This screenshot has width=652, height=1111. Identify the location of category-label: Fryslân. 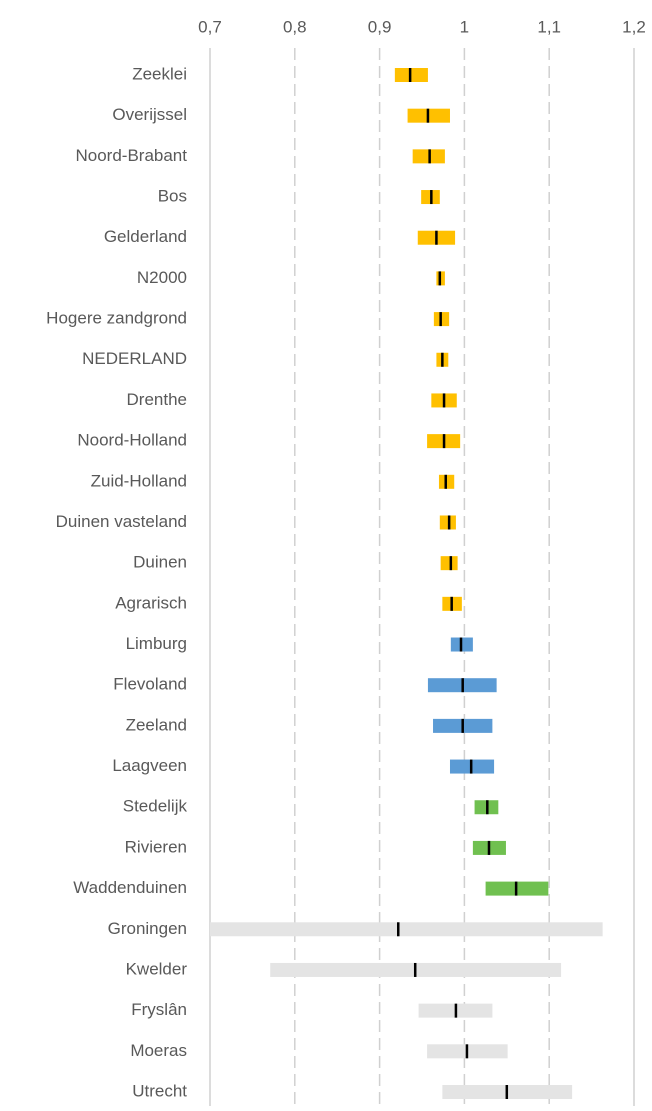
(159, 1009).